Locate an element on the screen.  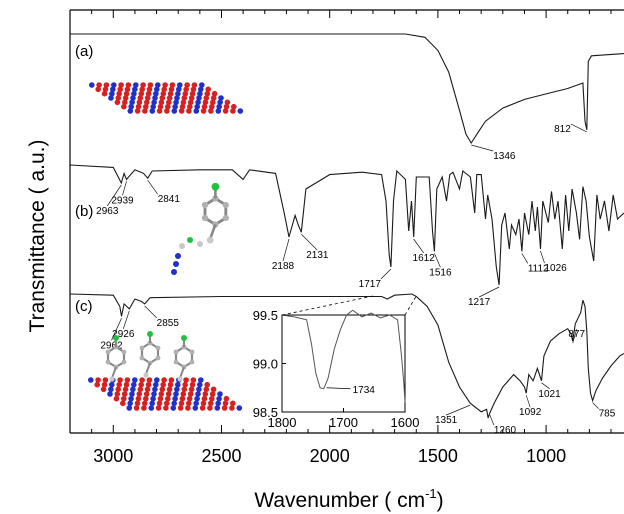
graphene-sheet-a is located at coordinates (166, 98).